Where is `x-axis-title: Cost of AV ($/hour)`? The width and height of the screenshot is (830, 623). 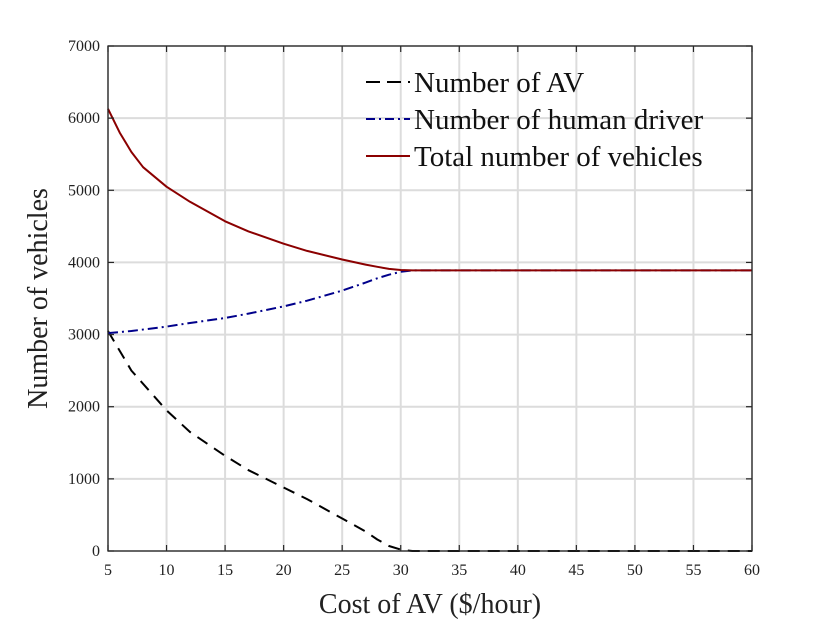 x-axis-title: Cost of AV ($/hour) is located at coordinates (430, 604).